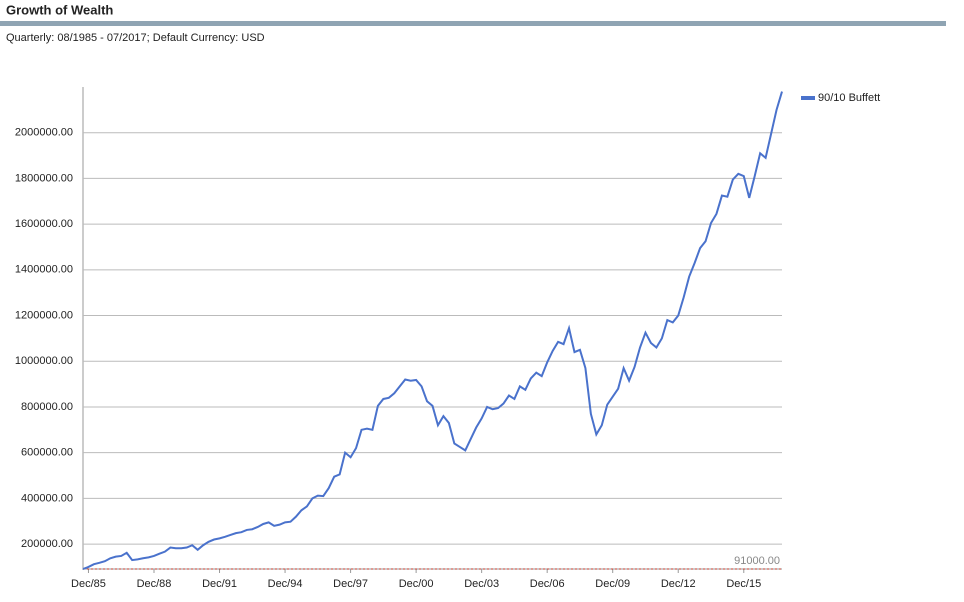  Describe the element at coordinates (678, 584) in the screenshot. I see `x-tick-label: Dec/12` at that location.